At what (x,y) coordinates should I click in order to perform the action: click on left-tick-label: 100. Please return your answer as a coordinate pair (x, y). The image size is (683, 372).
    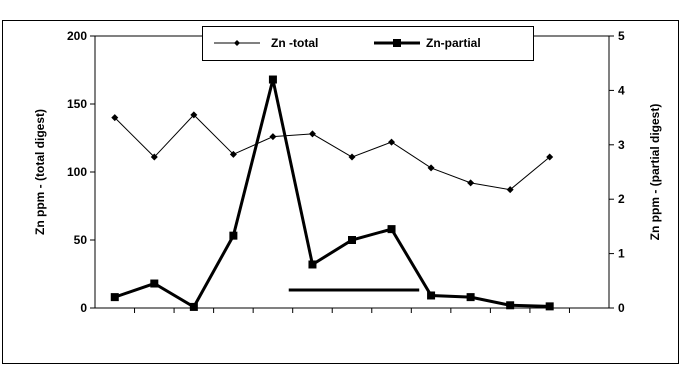
    Looking at the image, I should click on (77, 172).